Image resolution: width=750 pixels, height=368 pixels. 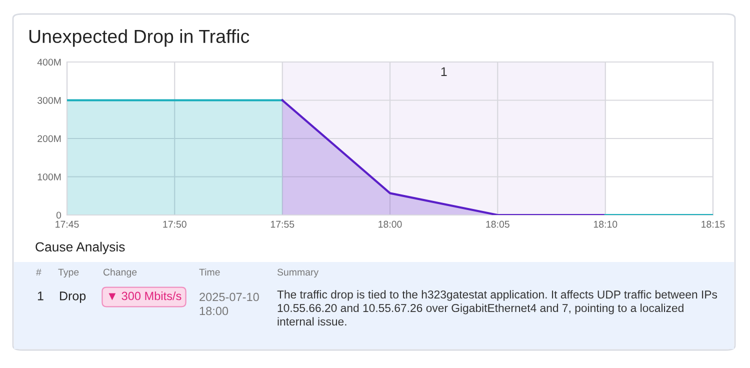 I want to click on band-label: 1, so click(x=444, y=71).